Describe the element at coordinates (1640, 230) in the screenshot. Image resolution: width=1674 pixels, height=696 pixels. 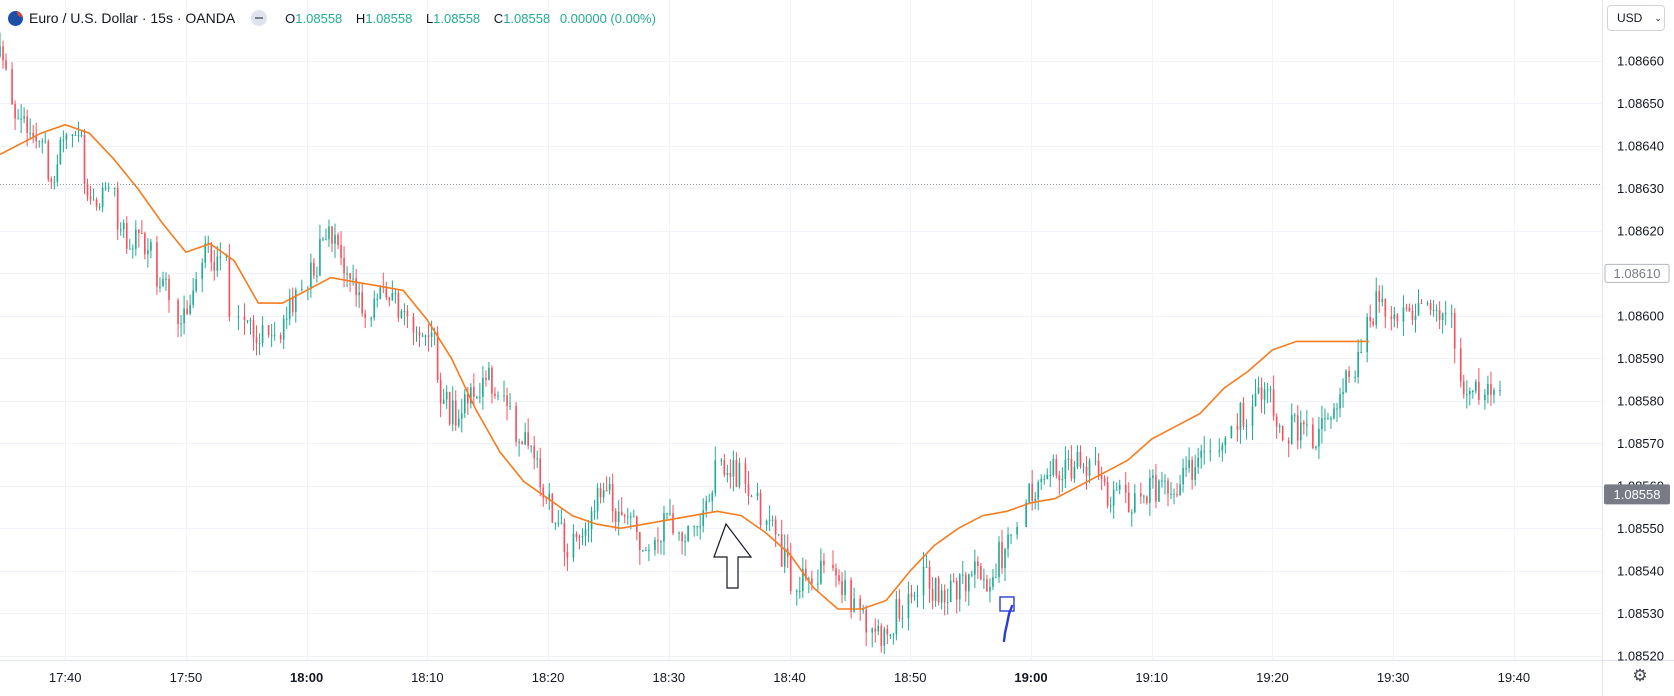
I see `price-tick-label: 1.08620` at that location.